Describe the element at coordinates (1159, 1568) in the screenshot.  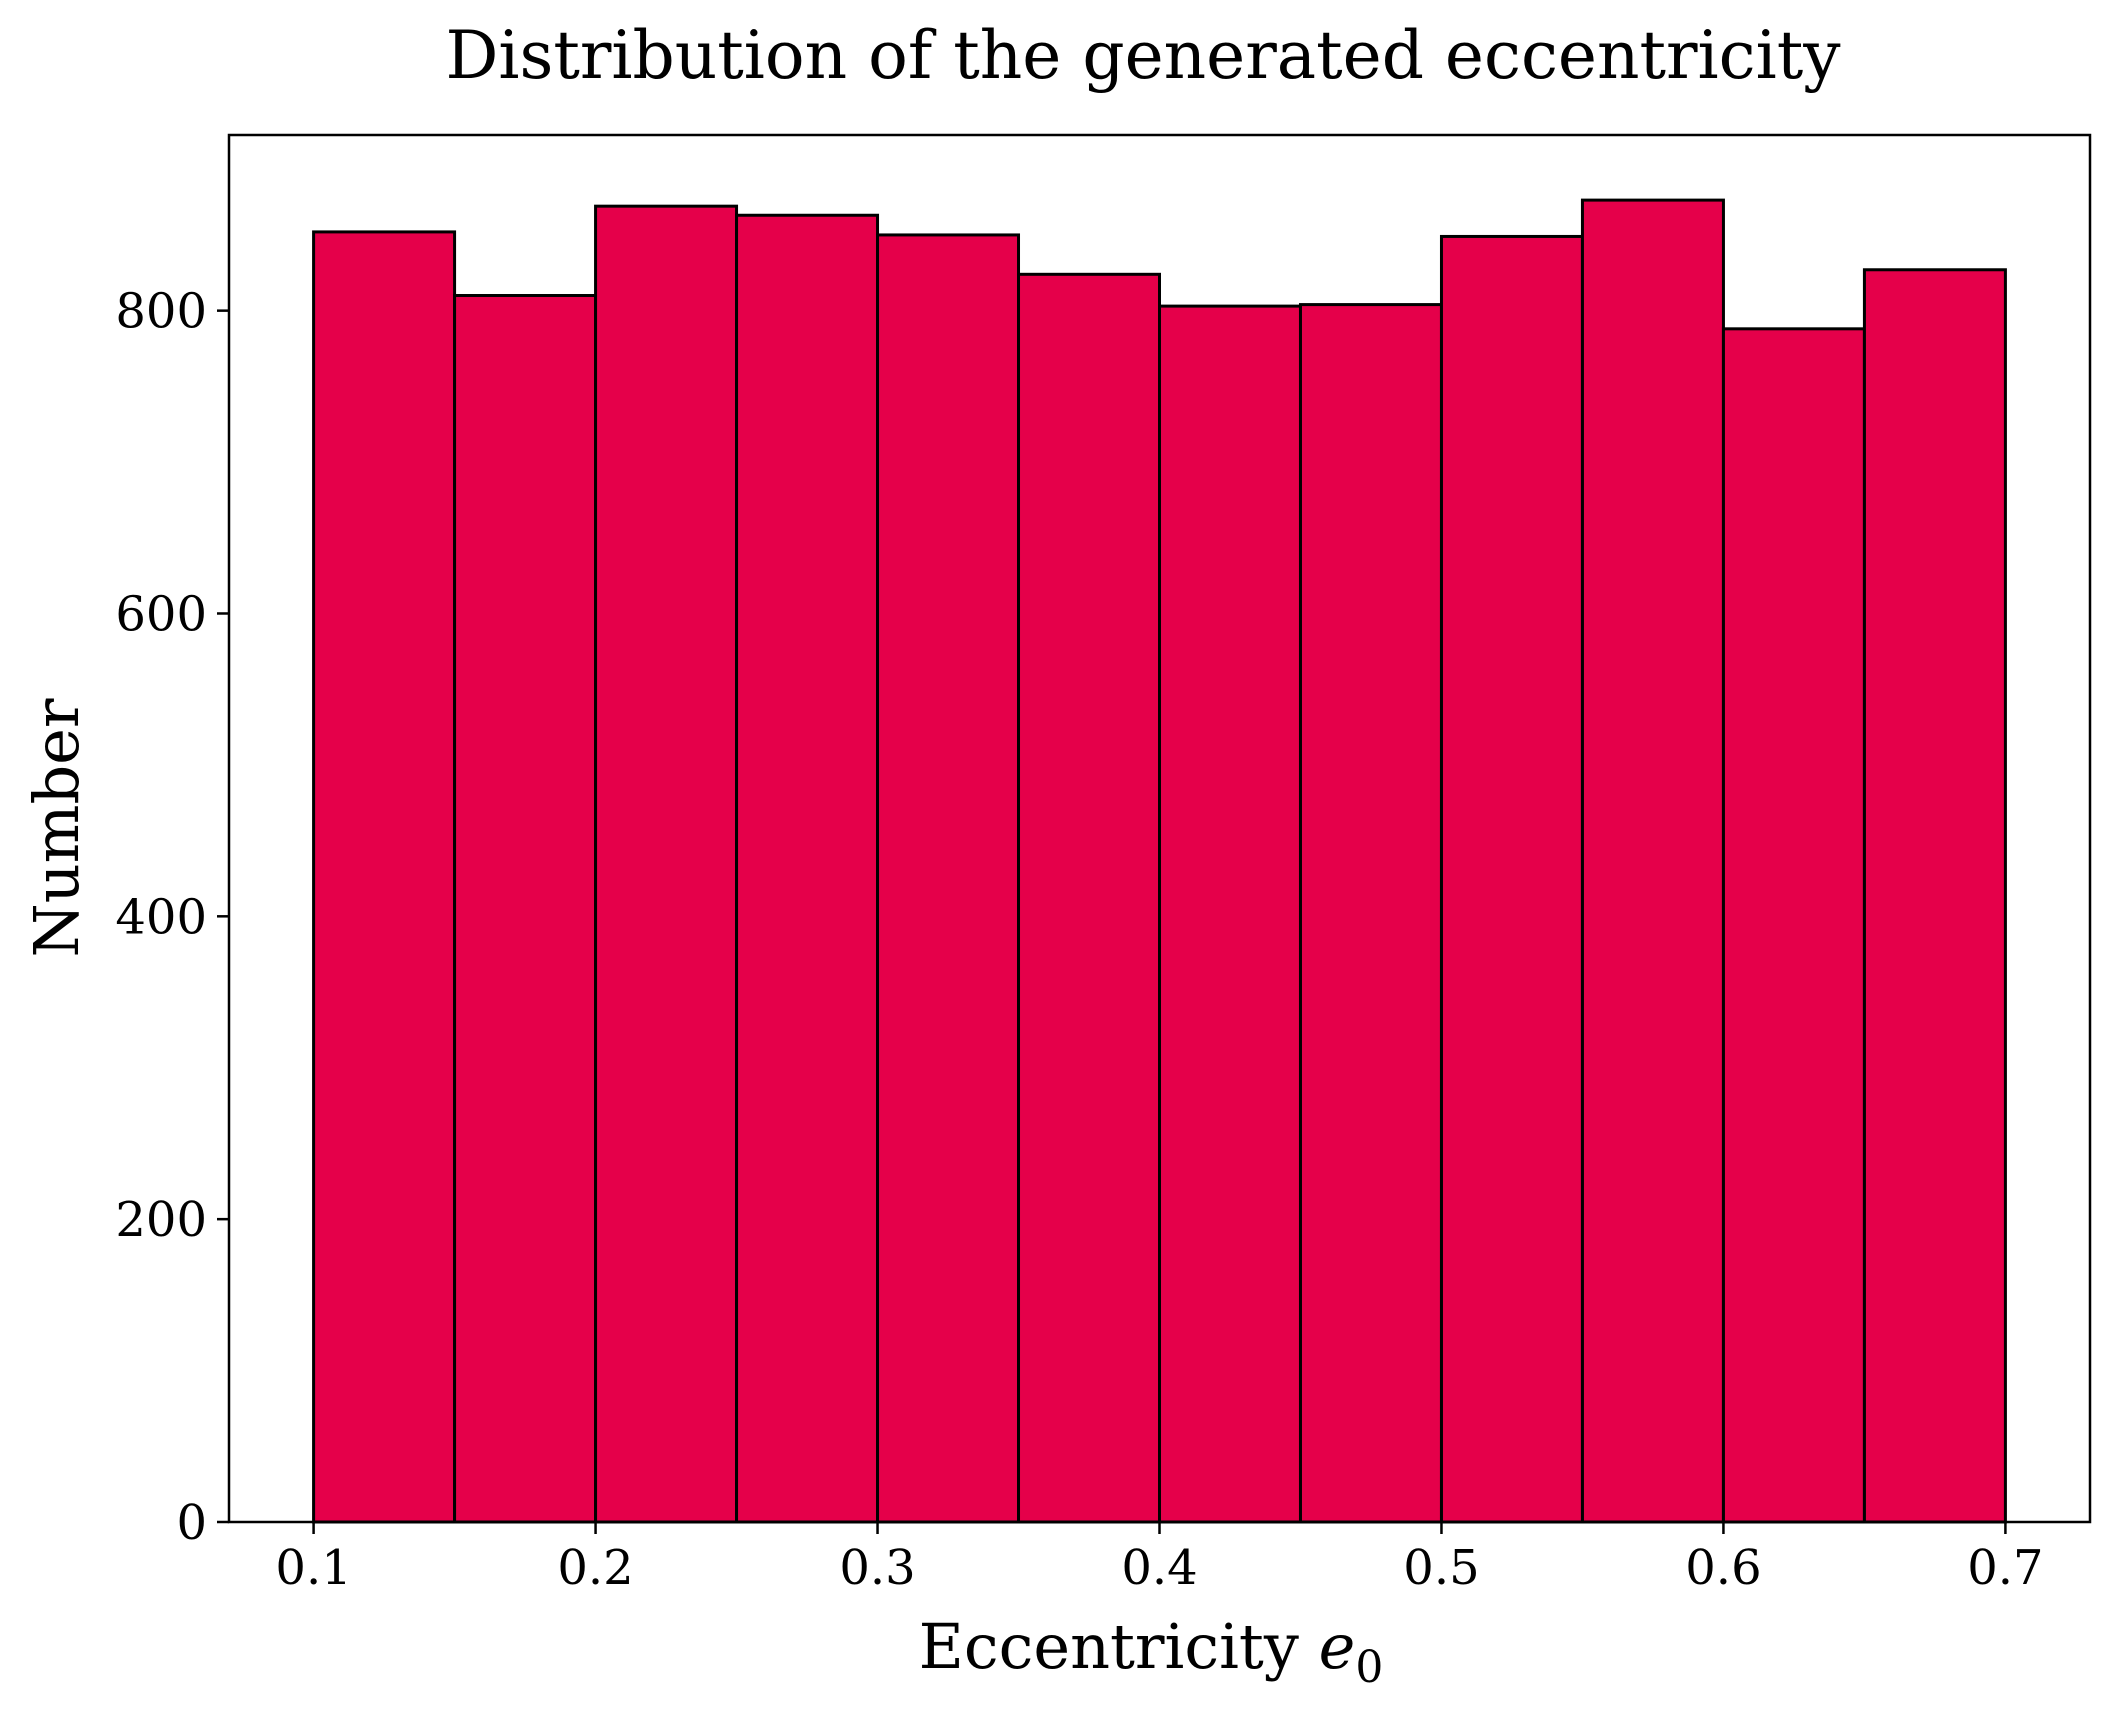
I see `x-tick-label: 0.4` at that location.